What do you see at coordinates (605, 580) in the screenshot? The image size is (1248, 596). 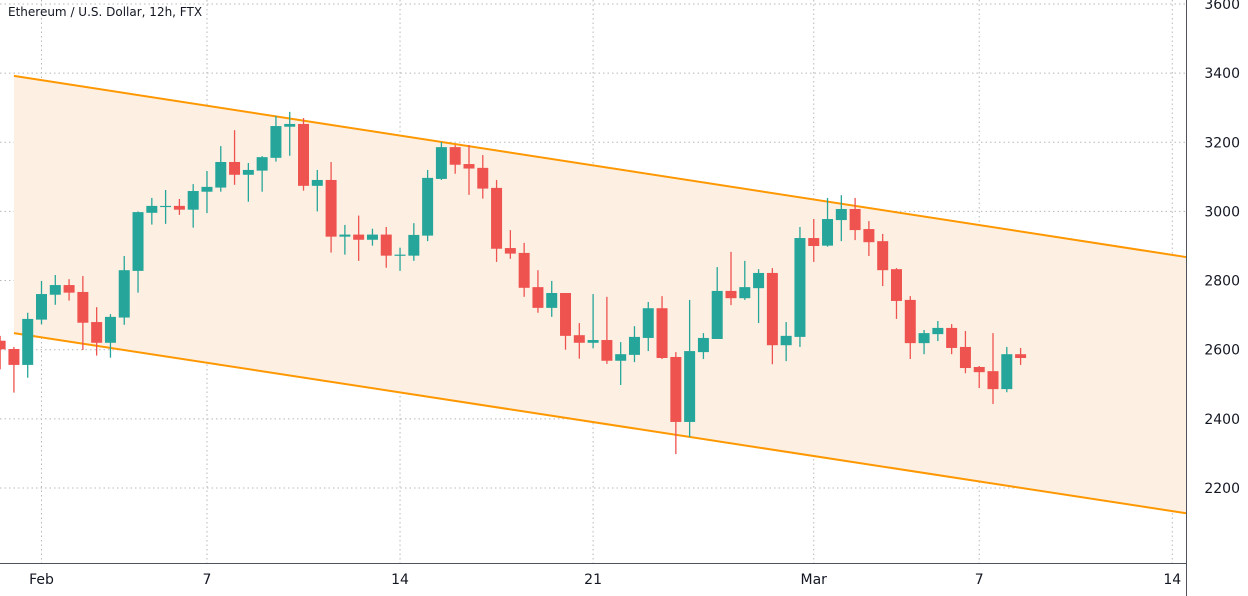 I see `time-axis: Feb 7 14 21 Mar 7 14` at bounding box center [605, 580].